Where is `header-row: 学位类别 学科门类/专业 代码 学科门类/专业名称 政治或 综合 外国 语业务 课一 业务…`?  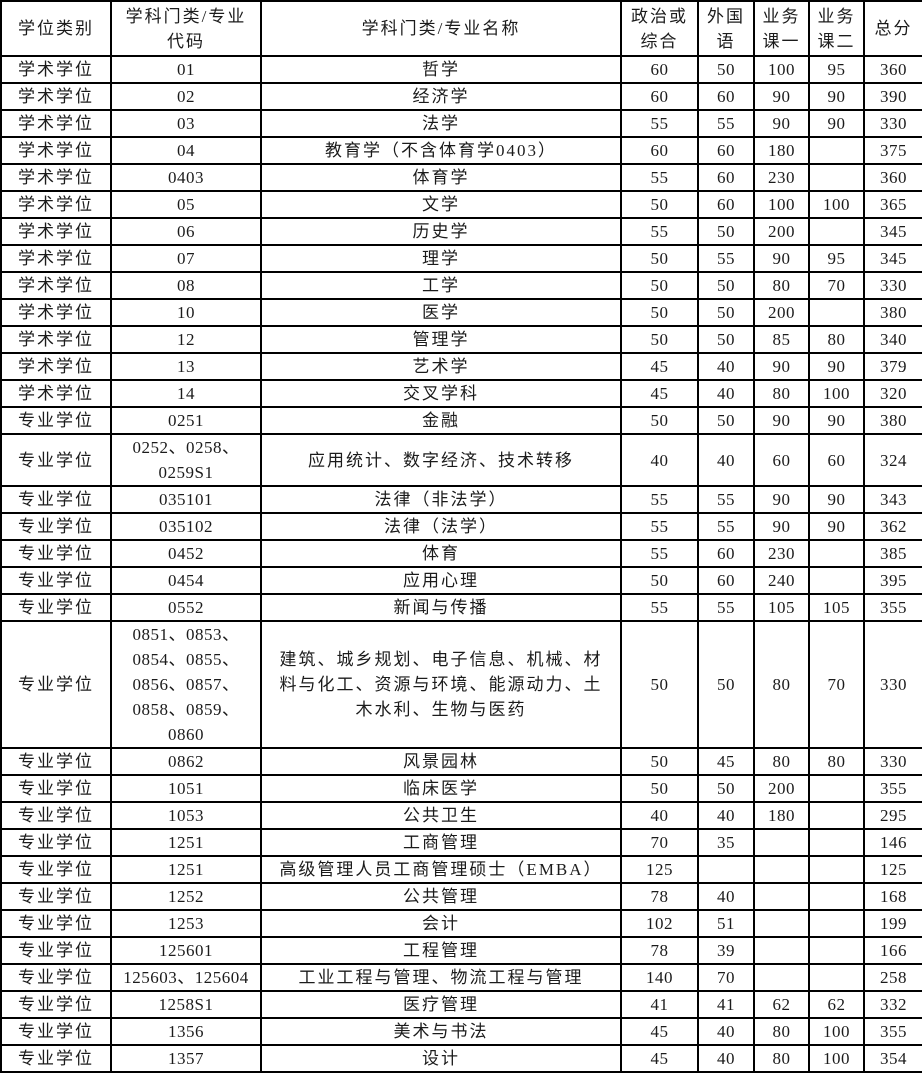
header-row: 学位类别 学科门类/专业 代码 学科门类/专业名称 政治或 综合 外国 语业务 课一 业务… is located at coordinates (461, 28).